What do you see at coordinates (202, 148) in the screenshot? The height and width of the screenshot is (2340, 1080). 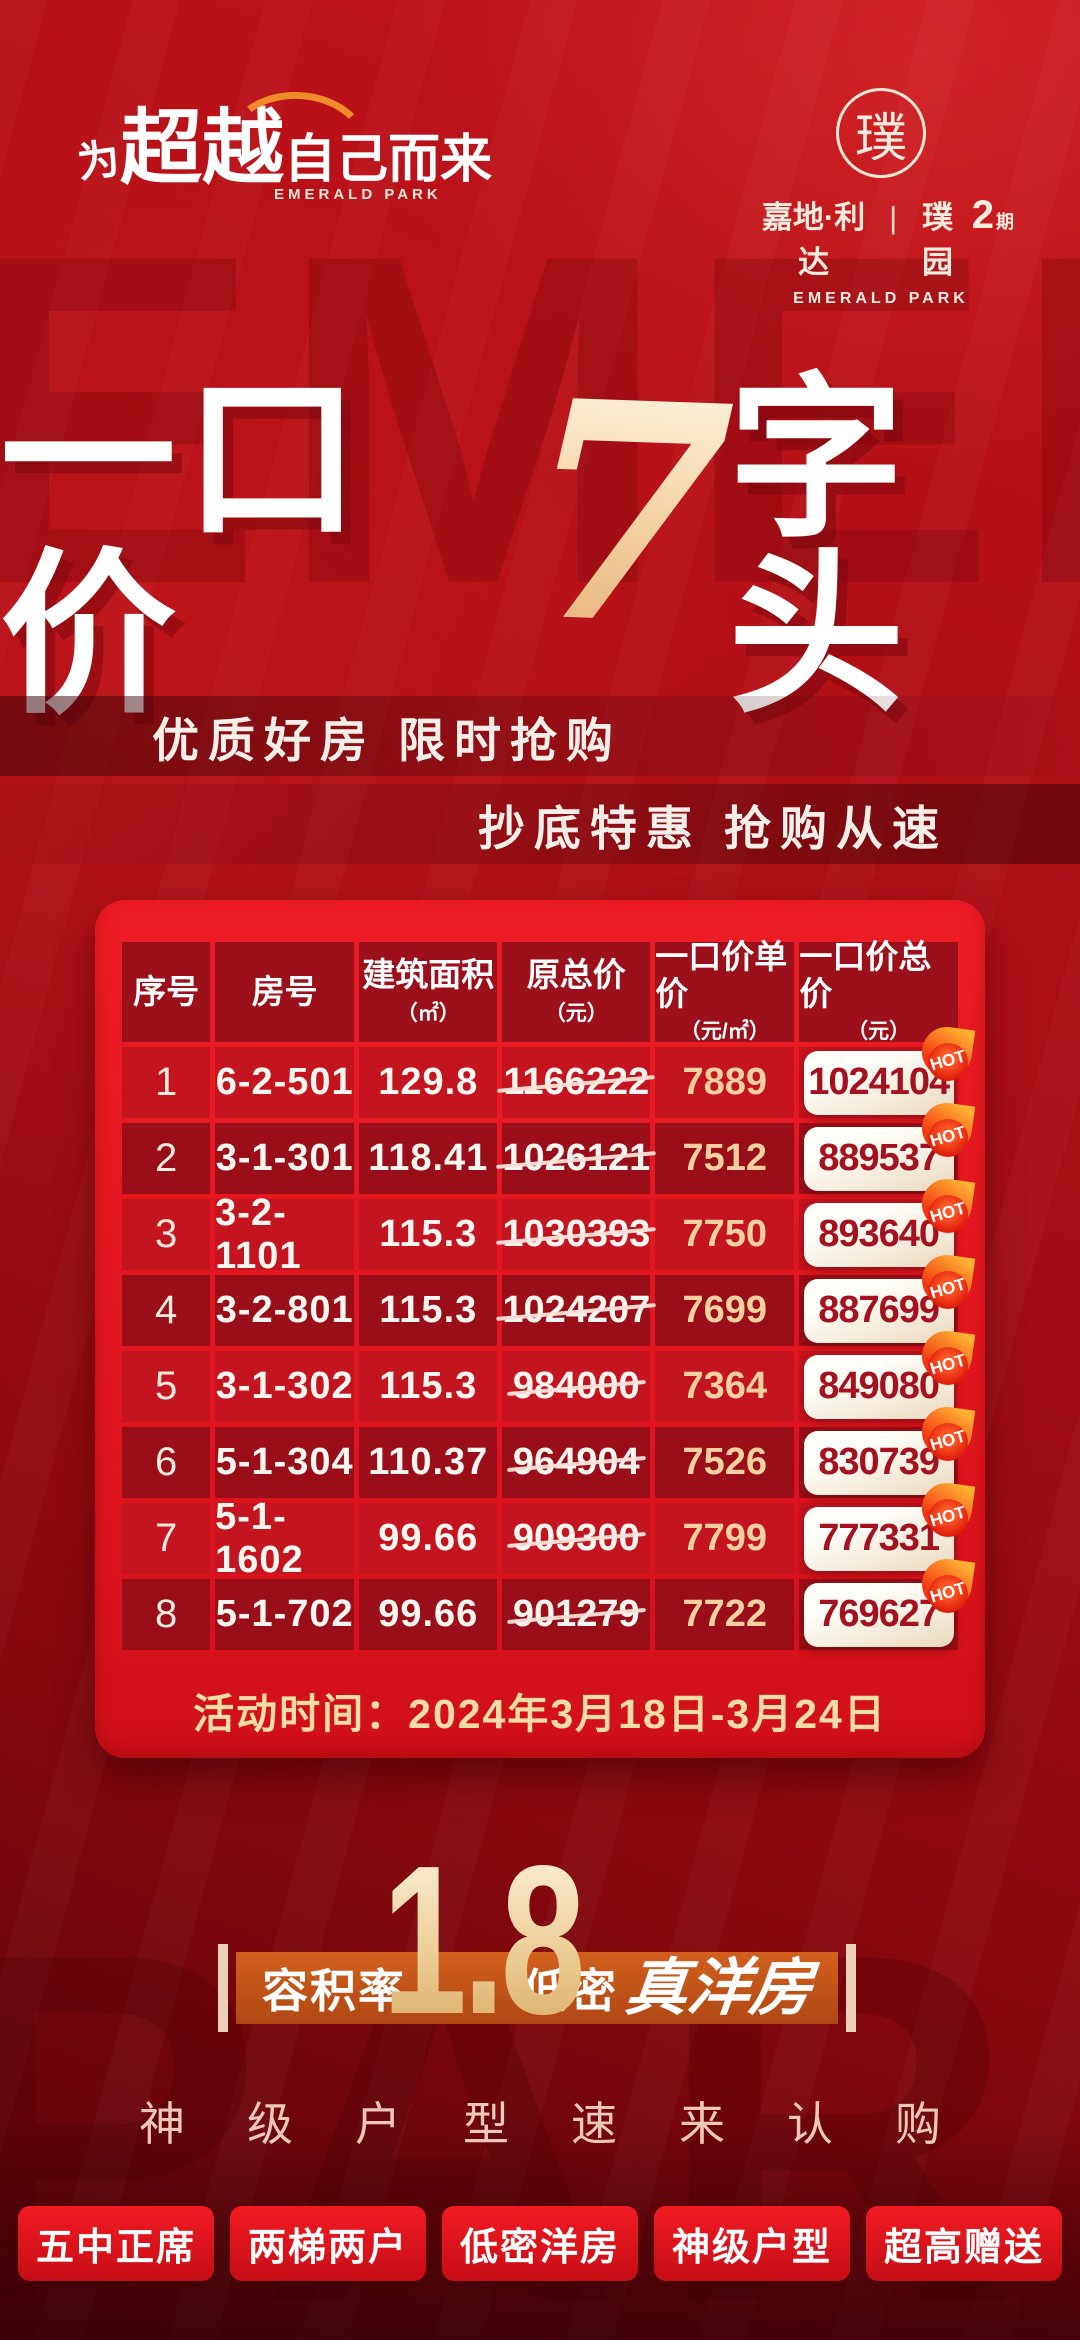 I see `slogan-emphasis: 超越` at bounding box center [202, 148].